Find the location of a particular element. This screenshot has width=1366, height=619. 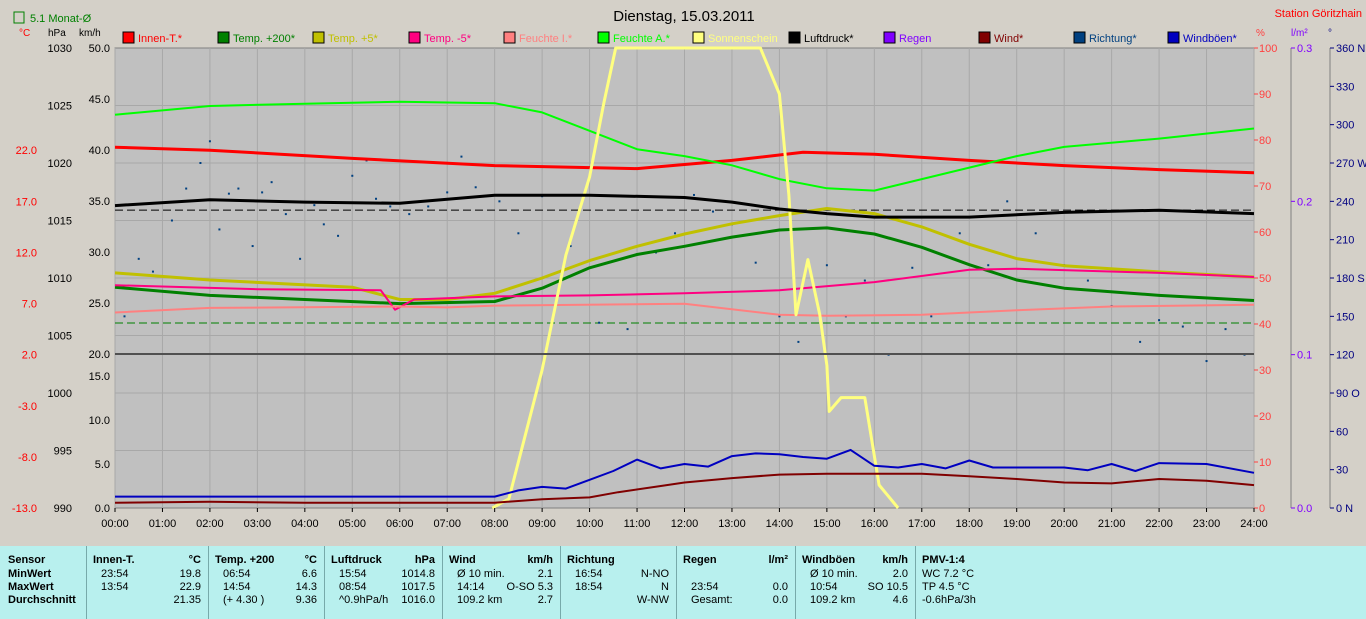

legend-label: Temp. +200* is located at coordinates (264, 39).